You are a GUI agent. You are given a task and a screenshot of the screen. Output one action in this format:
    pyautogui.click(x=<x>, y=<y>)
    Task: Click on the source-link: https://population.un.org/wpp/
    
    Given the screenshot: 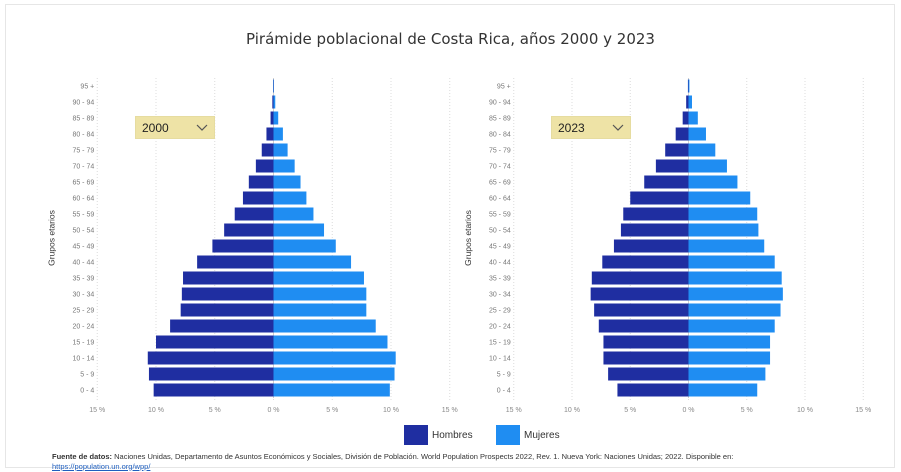 What is the action you would take?
    pyautogui.click(x=101, y=466)
    